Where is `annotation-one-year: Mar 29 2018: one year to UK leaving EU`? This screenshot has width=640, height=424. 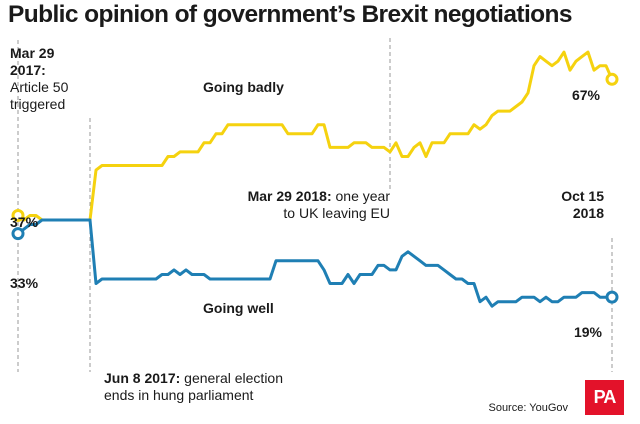
annotation-one-year: Mar 29 2018: one year to UK leaving EU is located at coordinates (318, 204).